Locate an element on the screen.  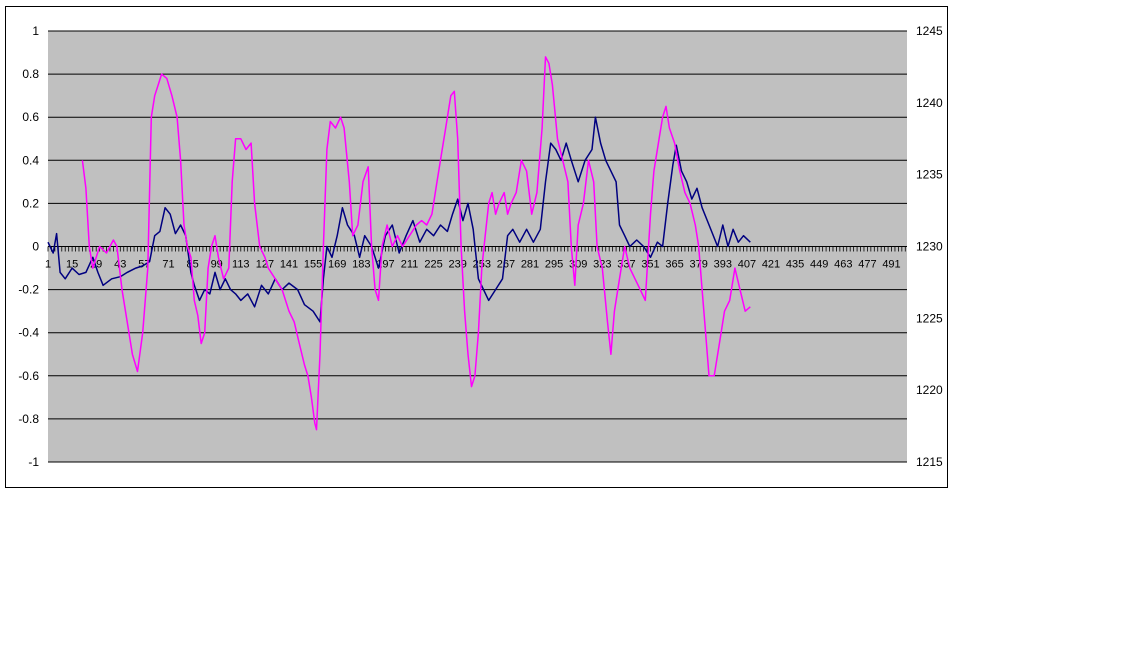
y-right-tick-label: 1230 is located at coordinates (929, 247).